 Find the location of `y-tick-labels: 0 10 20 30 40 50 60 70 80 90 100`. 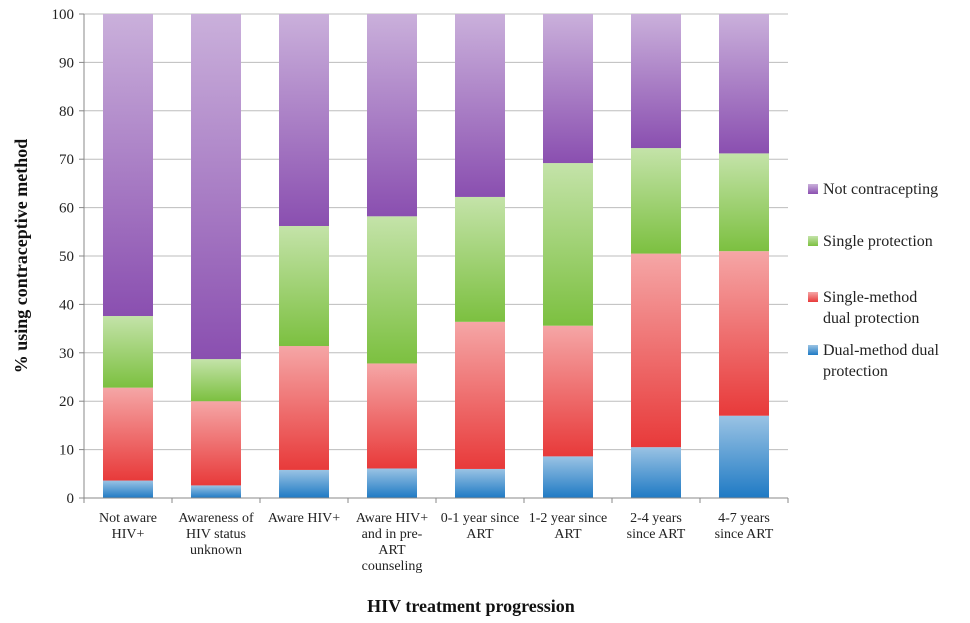

y-tick-labels: 0 10 20 30 40 50 60 70 80 90 100 is located at coordinates (63, 257).